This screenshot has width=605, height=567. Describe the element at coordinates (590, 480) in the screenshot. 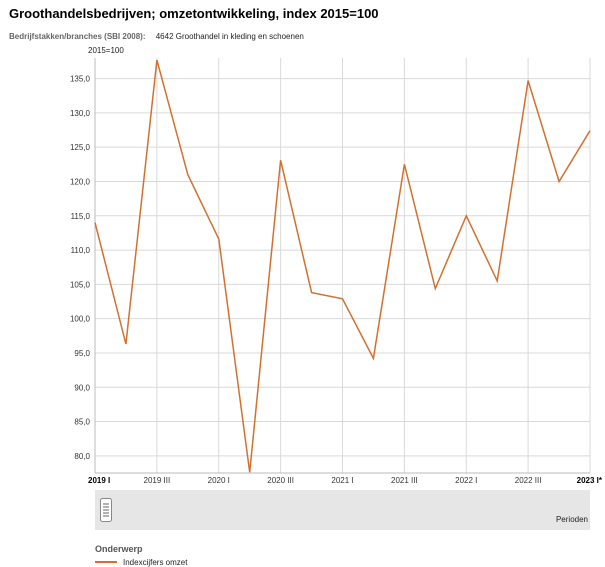

I see `x-tick-label: 2023 I*` at that location.